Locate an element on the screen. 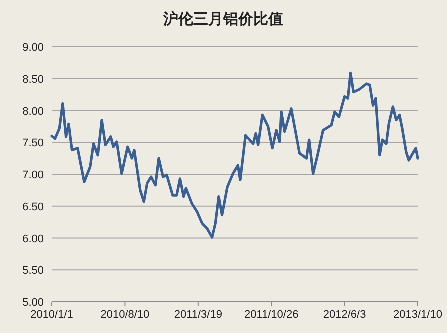 The image size is (447, 333). x-tick-label: 2010/1/1 is located at coordinates (52, 315).